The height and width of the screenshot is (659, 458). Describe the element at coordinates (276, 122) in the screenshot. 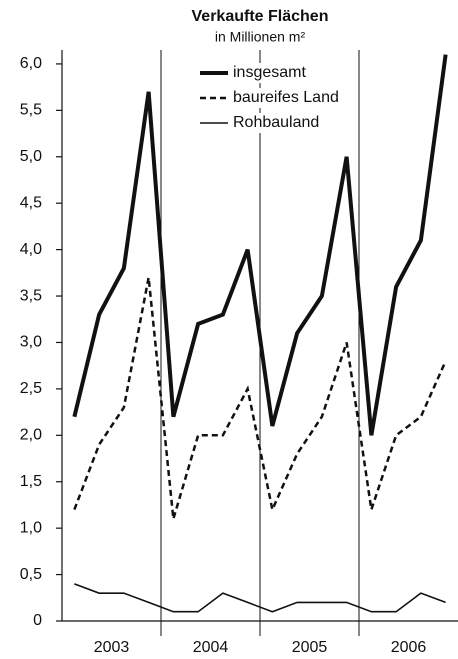

I see `legend-label: Rohbauland` at that location.